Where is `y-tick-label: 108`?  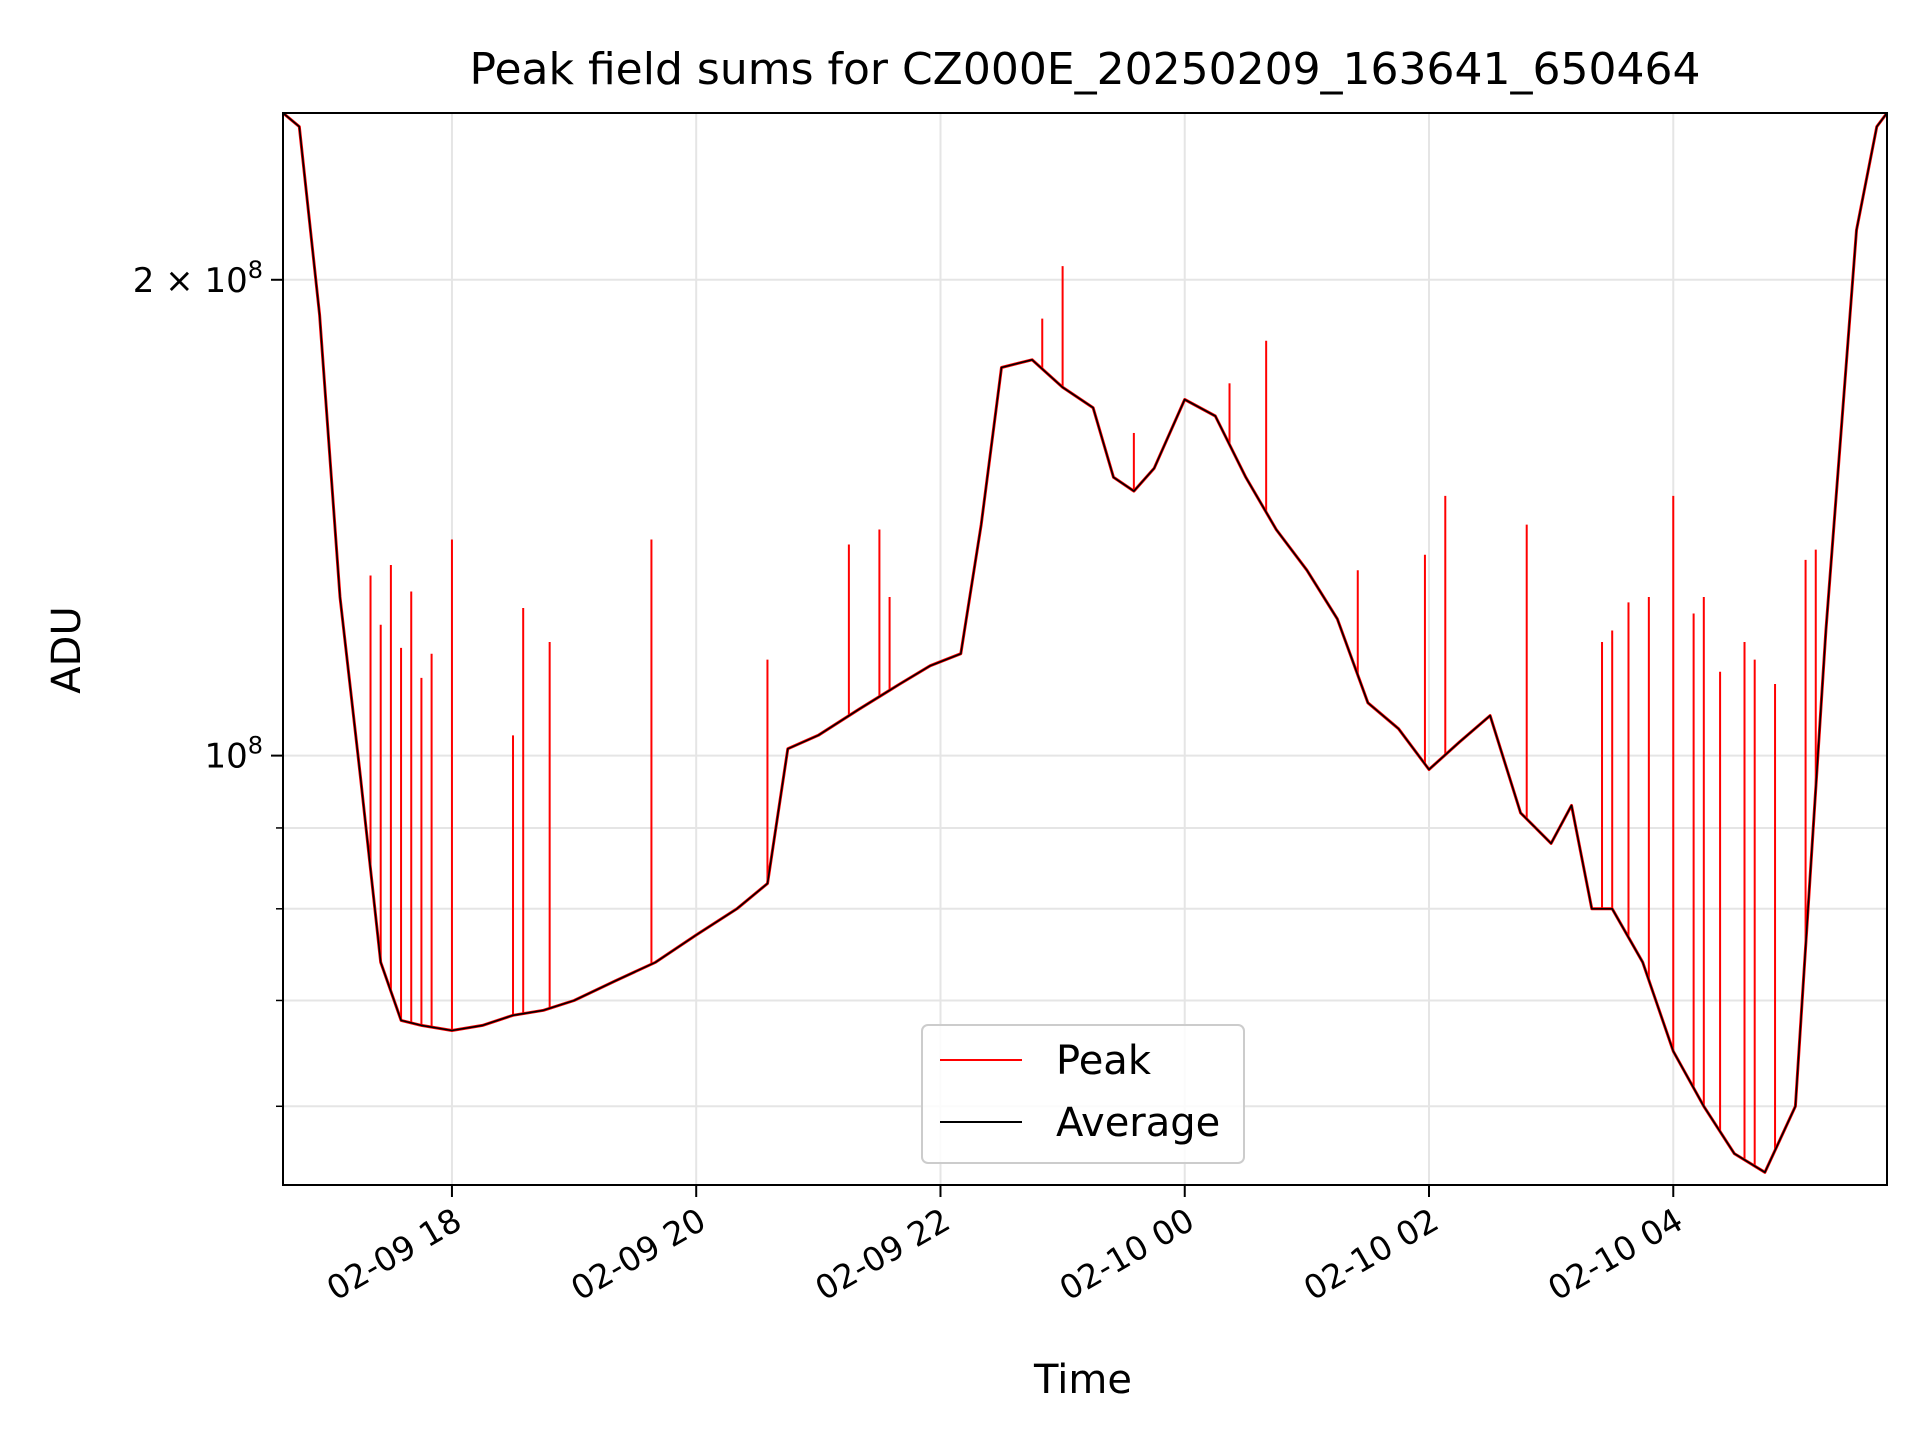 y-tick-label: 108 is located at coordinates (233, 754).